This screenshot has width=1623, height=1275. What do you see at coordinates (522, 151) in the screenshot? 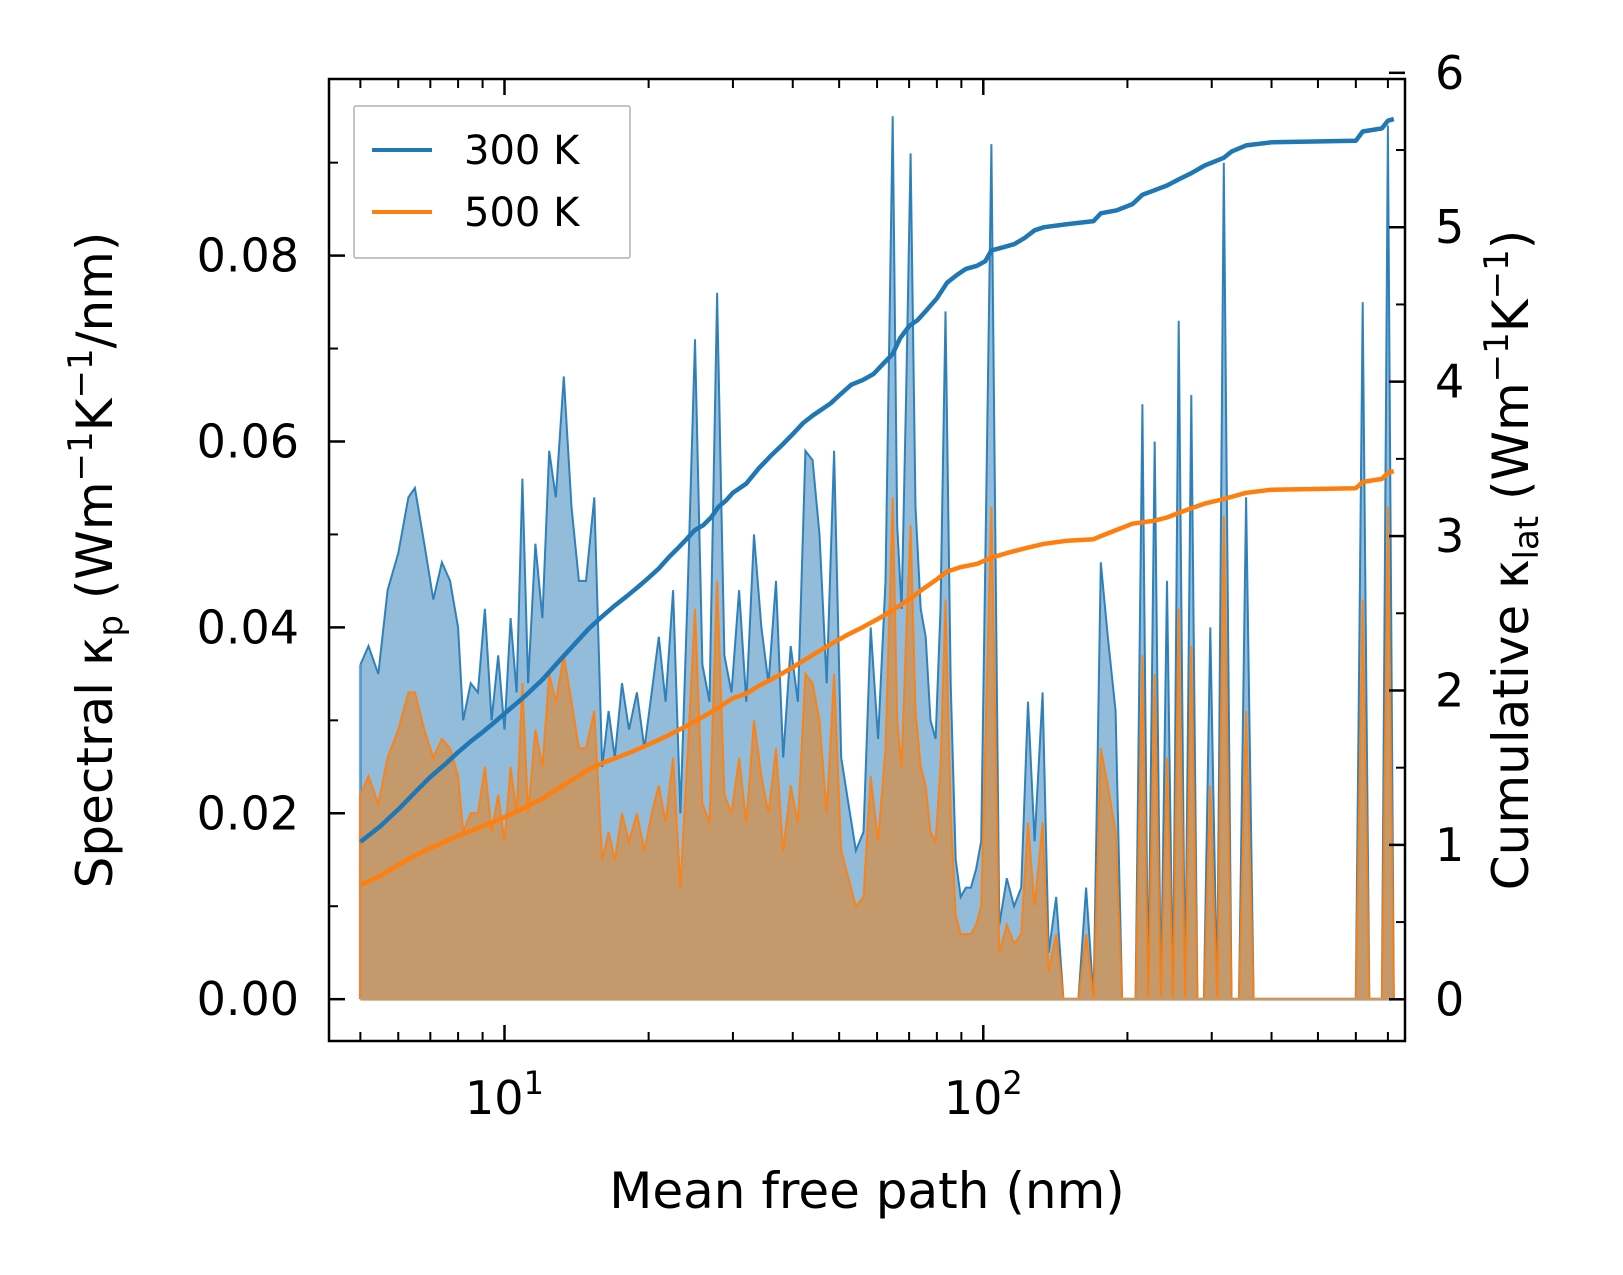
I see `legend-label-300k: 300 K` at bounding box center [522, 151].